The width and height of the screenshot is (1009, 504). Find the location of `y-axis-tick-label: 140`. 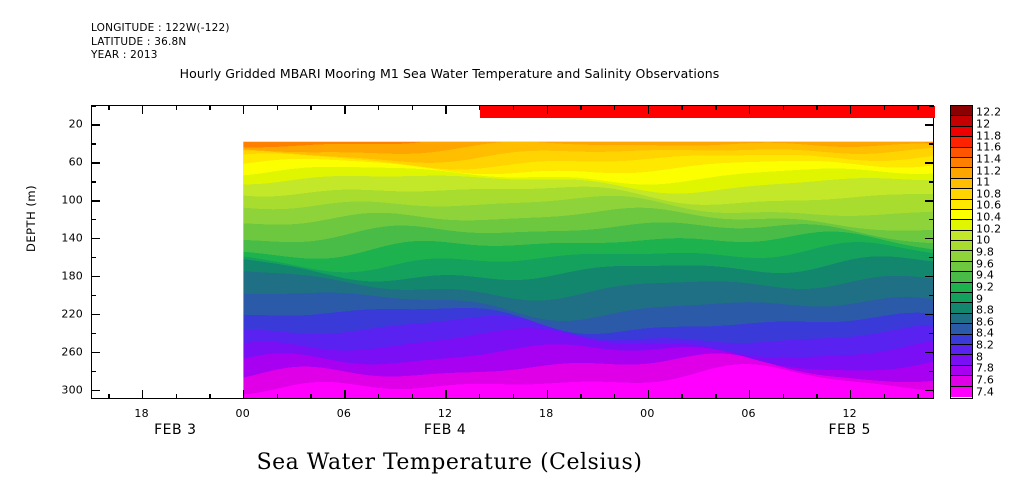

y-axis-tick-label: 140 is located at coordinates (72, 238).